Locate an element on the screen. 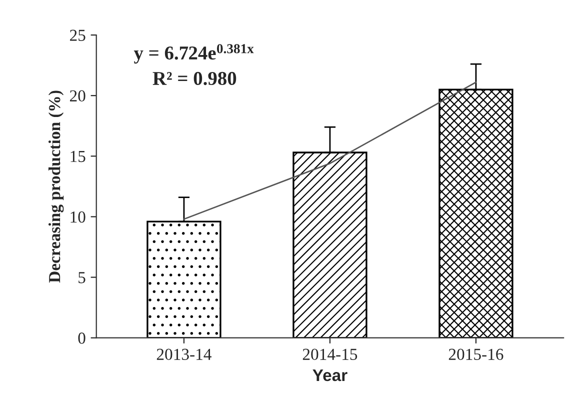 This screenshot has height=412, width=584. y-tick-label: 10 is located at coordinates (78, 217).